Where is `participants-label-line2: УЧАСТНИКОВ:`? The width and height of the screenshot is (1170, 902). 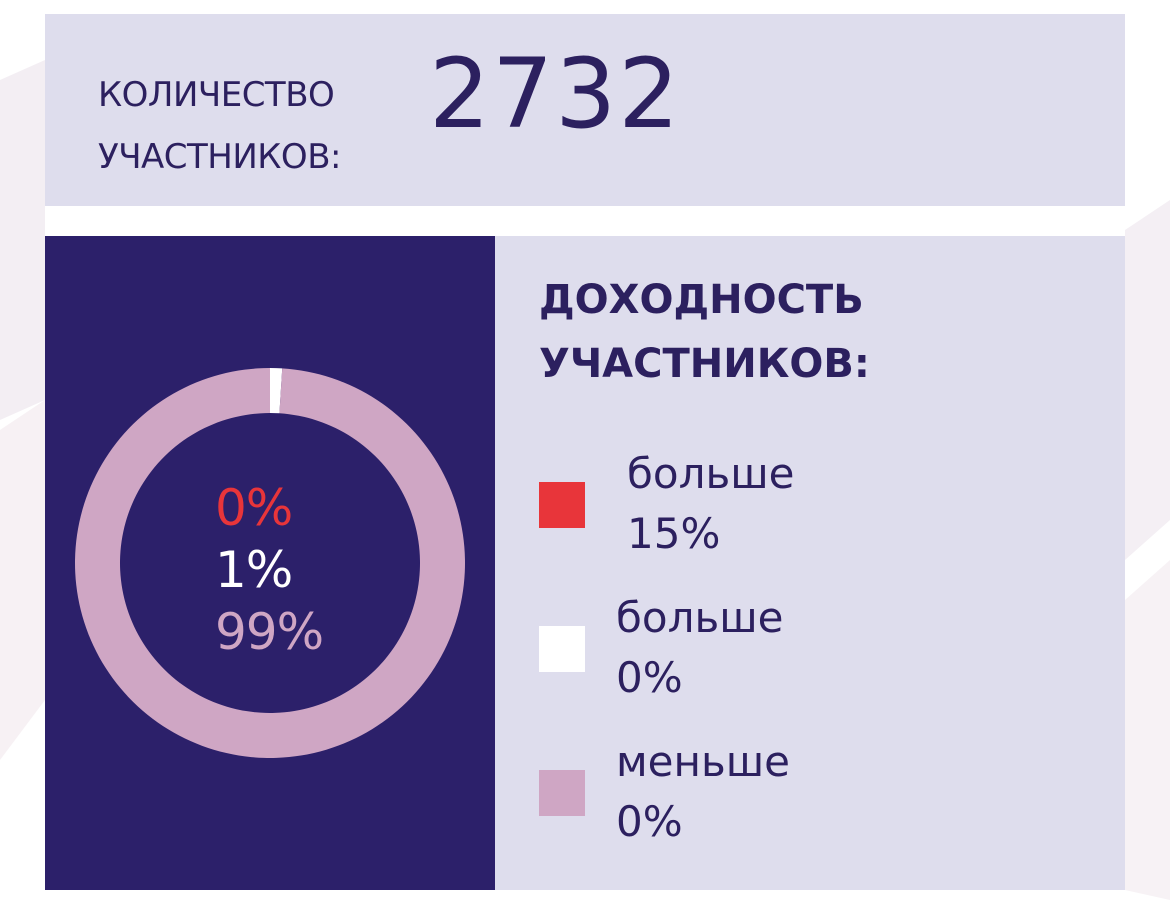 participants-label-line2: УЧАСТНИКОВ: is located at coordinates (219, 157).